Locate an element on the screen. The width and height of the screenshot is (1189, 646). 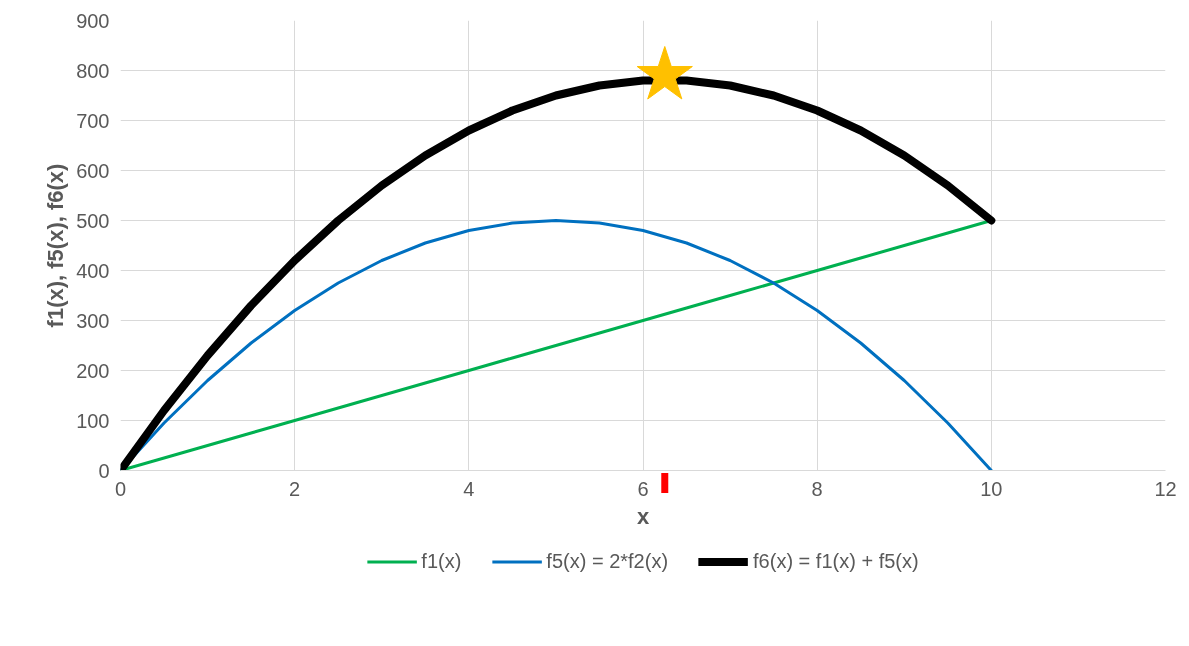
x-tick-label: 8 is located at coordinates (817, 488).